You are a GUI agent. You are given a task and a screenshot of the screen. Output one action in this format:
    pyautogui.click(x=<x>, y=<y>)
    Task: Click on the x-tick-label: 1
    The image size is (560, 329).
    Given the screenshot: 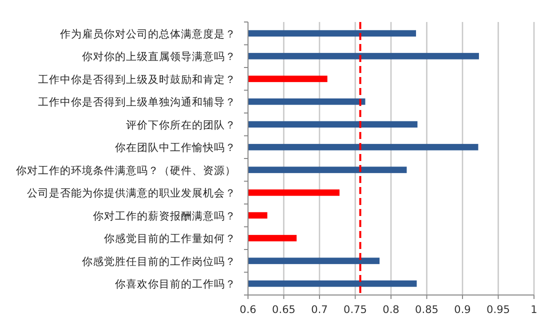 What is the action you would take?
    pyautogui.click(x=534, y=310)
    